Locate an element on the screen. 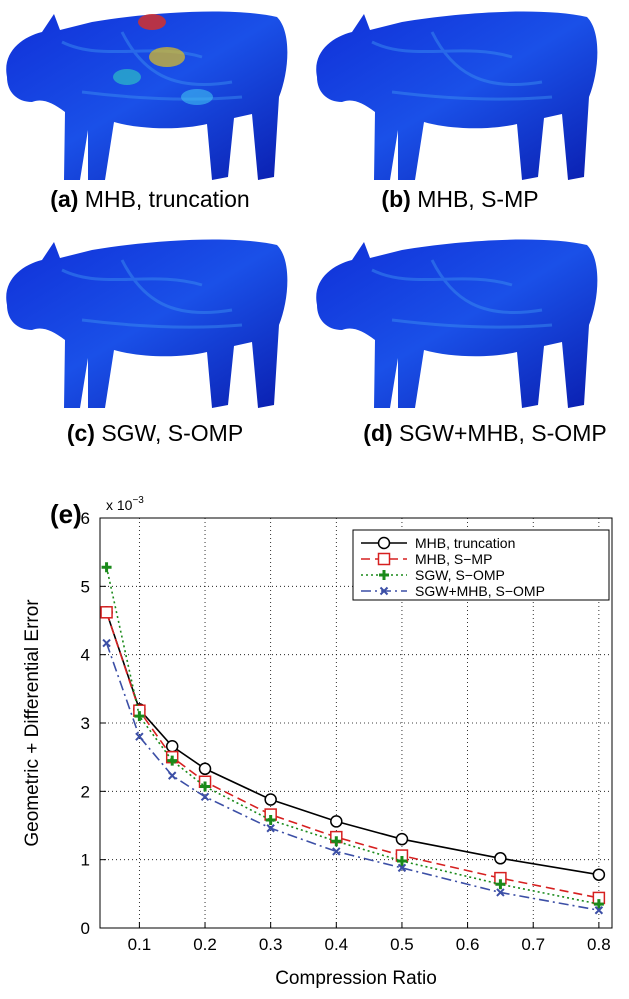  y-tick-label: 6 is located at coordinates (85, 518).